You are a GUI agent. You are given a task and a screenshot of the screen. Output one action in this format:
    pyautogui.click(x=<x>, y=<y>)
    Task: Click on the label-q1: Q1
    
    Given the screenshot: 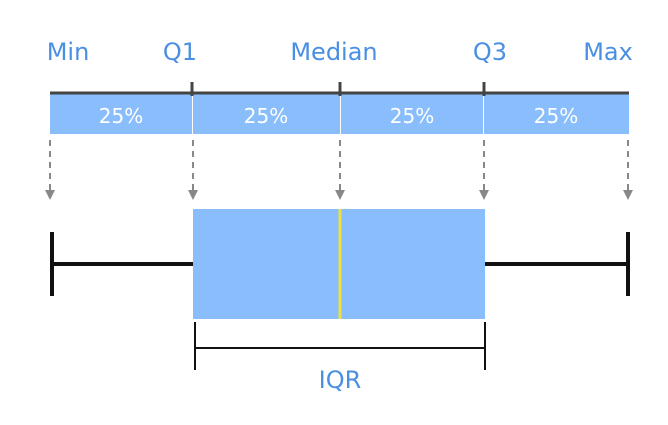 What is the action you would take?
    pyautogui.click(x=180, y=52)
    